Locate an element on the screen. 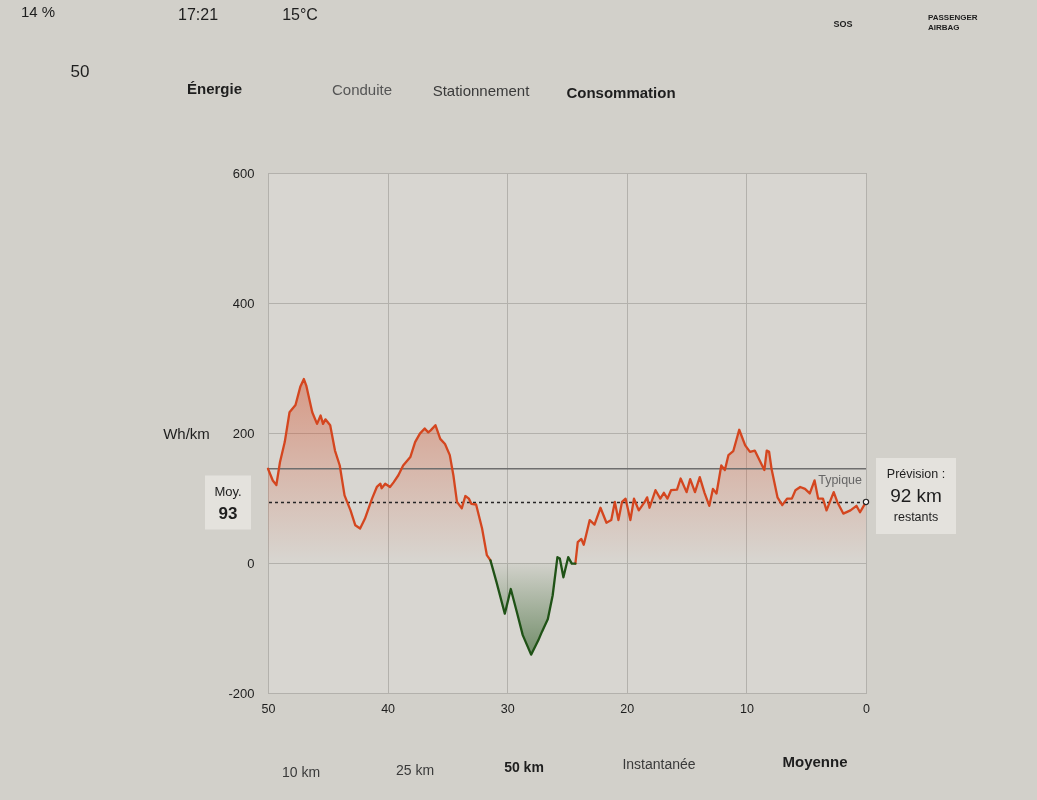 The height and width of the screenshot is (800, 1037). text: SOS is located at coordinates (843, 24).